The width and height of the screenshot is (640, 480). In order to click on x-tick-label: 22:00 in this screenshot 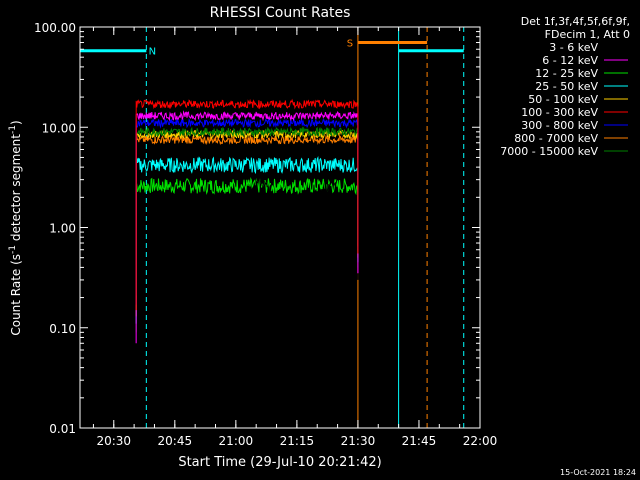, I will do `click(480, 441)`.